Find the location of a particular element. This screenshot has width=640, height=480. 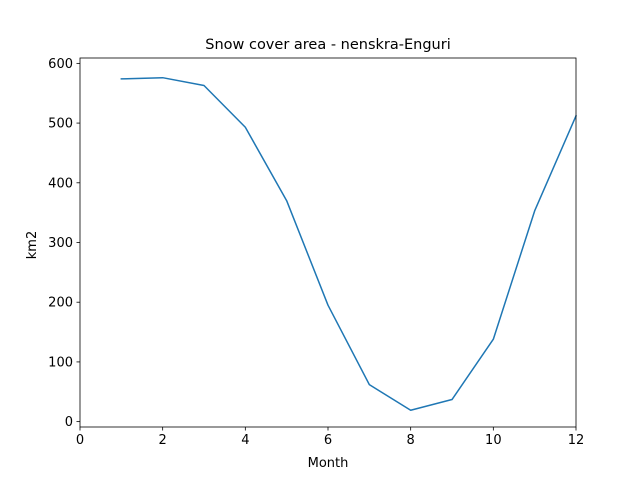

y-tick-label-300: 300 is located at coordinates (60, 243).